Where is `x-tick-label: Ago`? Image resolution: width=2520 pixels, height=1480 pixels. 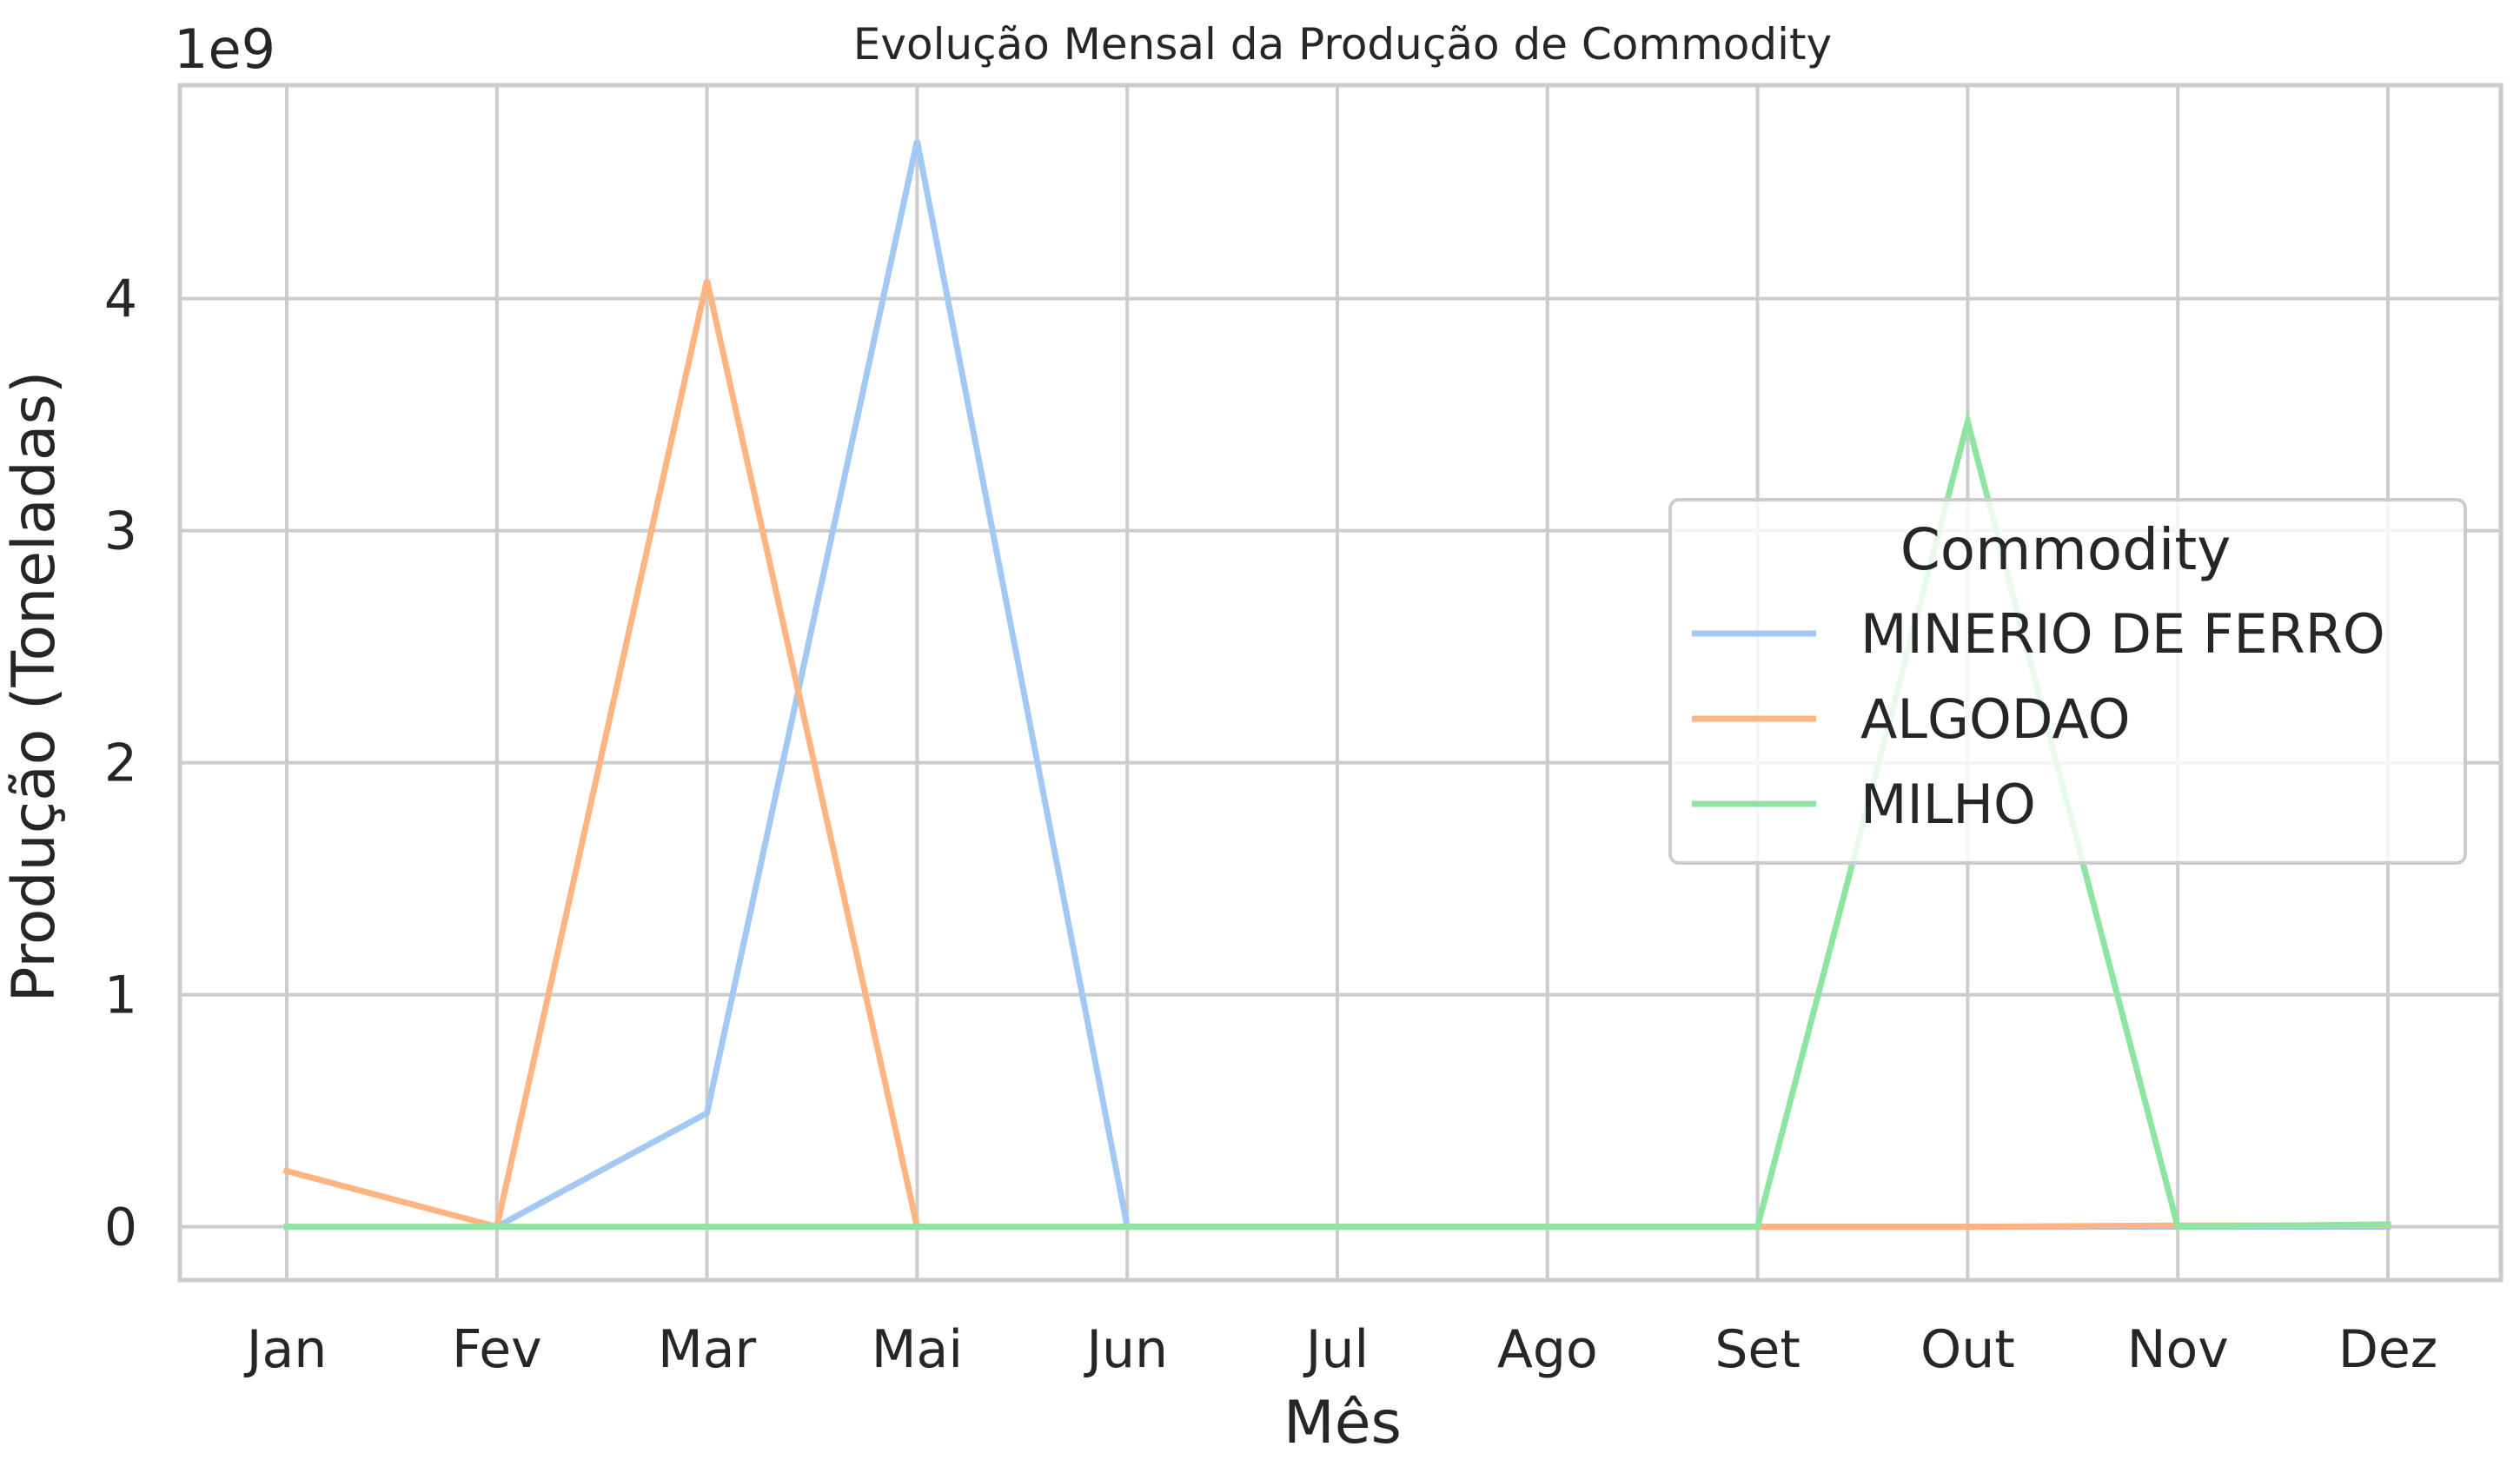 x-tick-label: Ago is located at coordinates (1547, 1350).